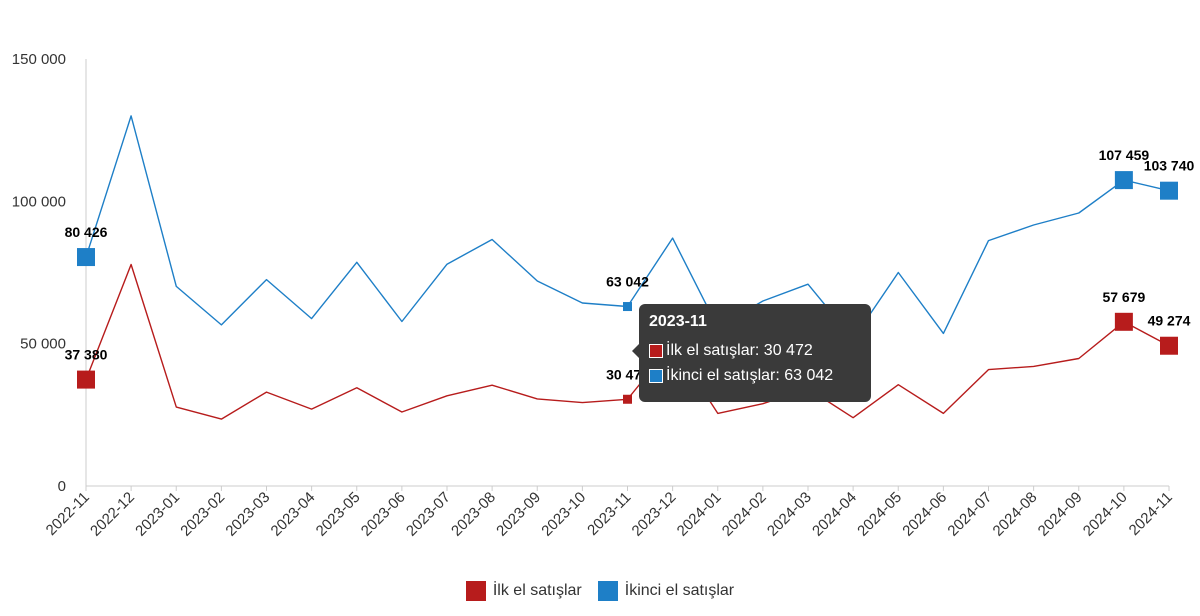  Describe the element at coordinates (473, 514) in the screenshot. I see `x-tick-label: 2023-08` at that location.